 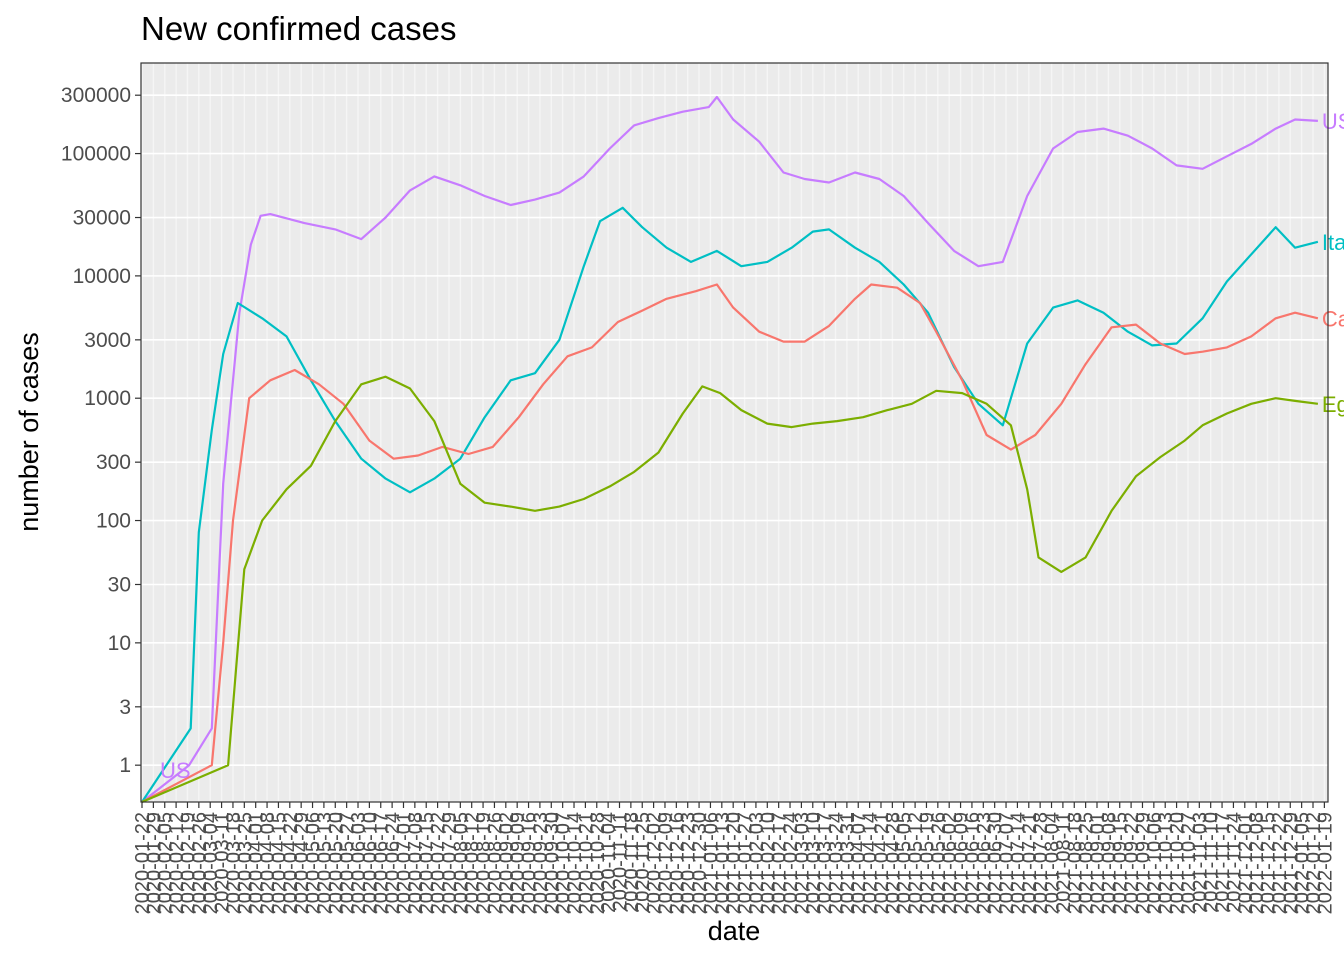 I want to click on x-tick-label: 2021-07-07, so click(x=1007, y=863).